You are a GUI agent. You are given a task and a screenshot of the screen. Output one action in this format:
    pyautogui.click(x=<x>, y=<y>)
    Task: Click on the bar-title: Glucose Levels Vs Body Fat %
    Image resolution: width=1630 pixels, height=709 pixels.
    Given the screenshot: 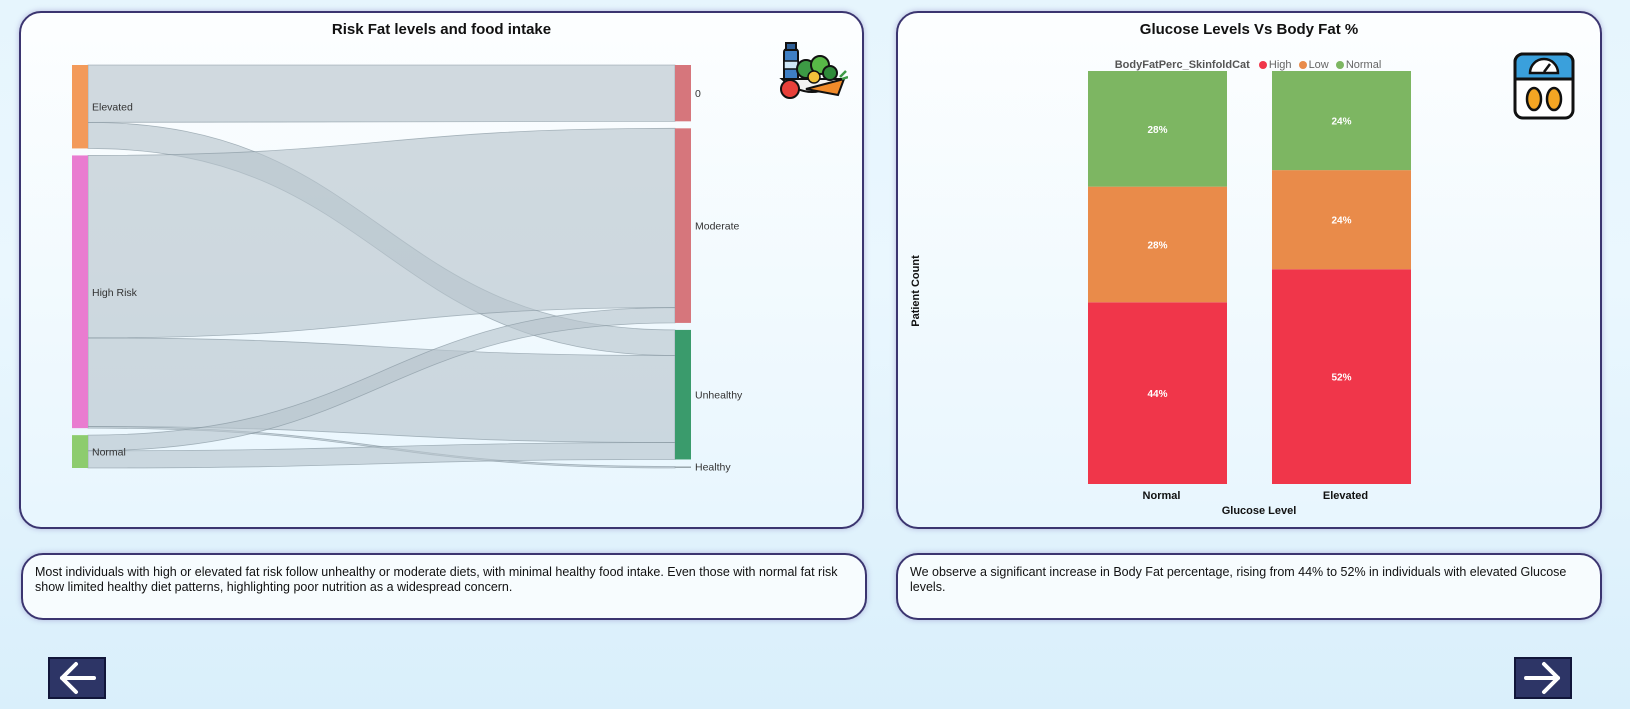 What is the action you would take?
    pyautogui.click(x=1249, y=29)
    